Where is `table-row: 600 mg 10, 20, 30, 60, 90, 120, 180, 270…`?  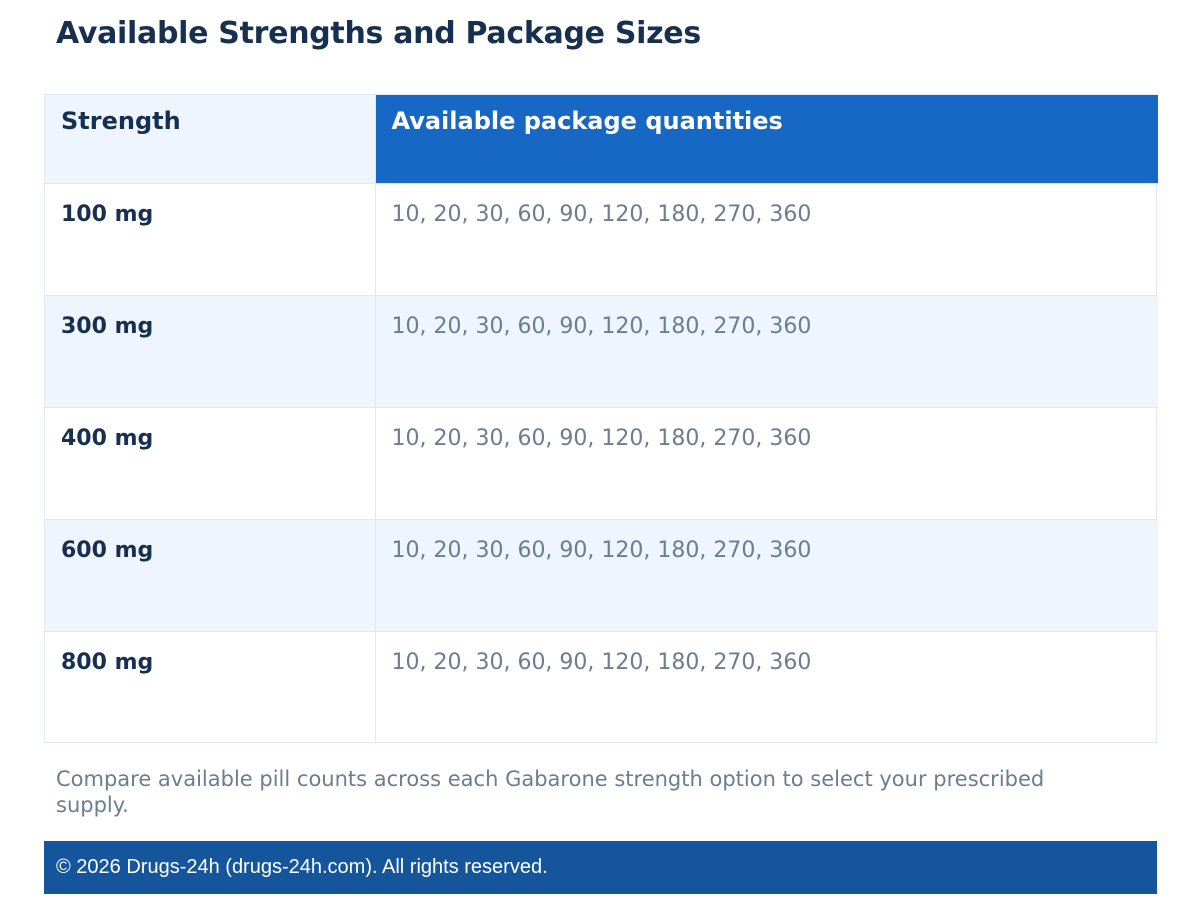 table-row: 600 mg 10, 20, 30, 60, 90, 120, 180, 270… is located at coordinates (601, 575).